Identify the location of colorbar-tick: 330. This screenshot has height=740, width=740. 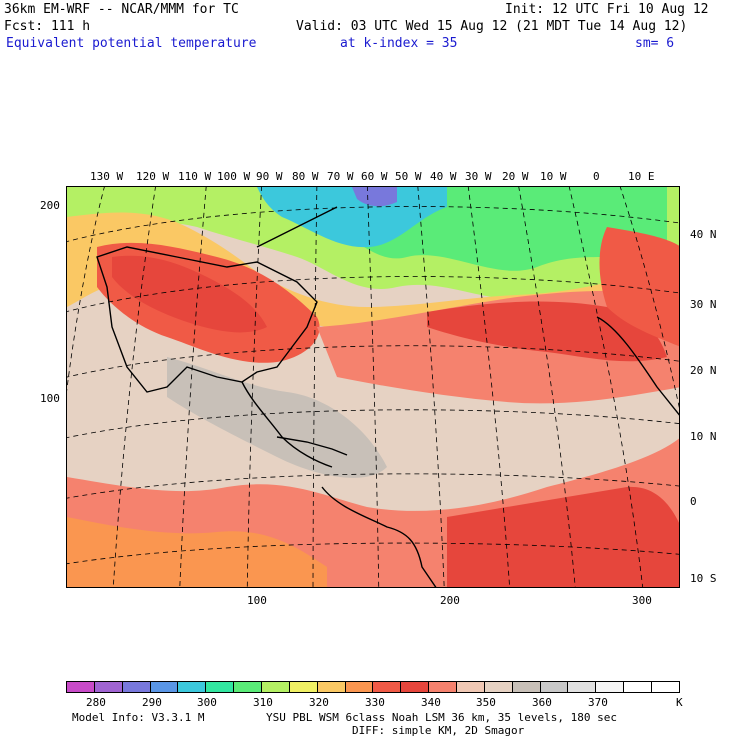
(375, 702).